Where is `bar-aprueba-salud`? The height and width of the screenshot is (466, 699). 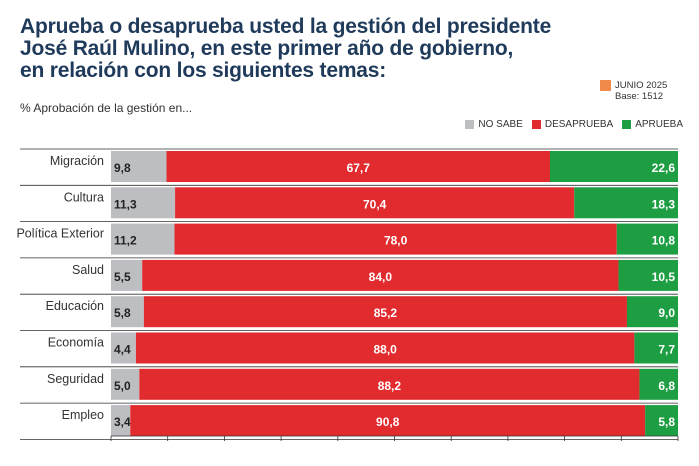
bar-aprueba-salud is located at coordinates (648, 275).